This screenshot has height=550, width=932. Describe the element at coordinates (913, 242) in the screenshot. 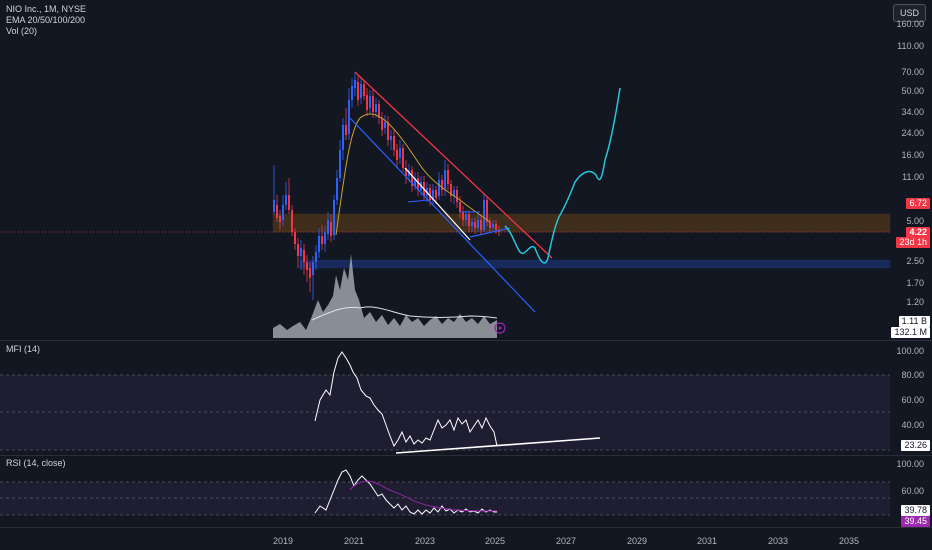

I see `bar-countdown-tag: 23d 1h` at that location.